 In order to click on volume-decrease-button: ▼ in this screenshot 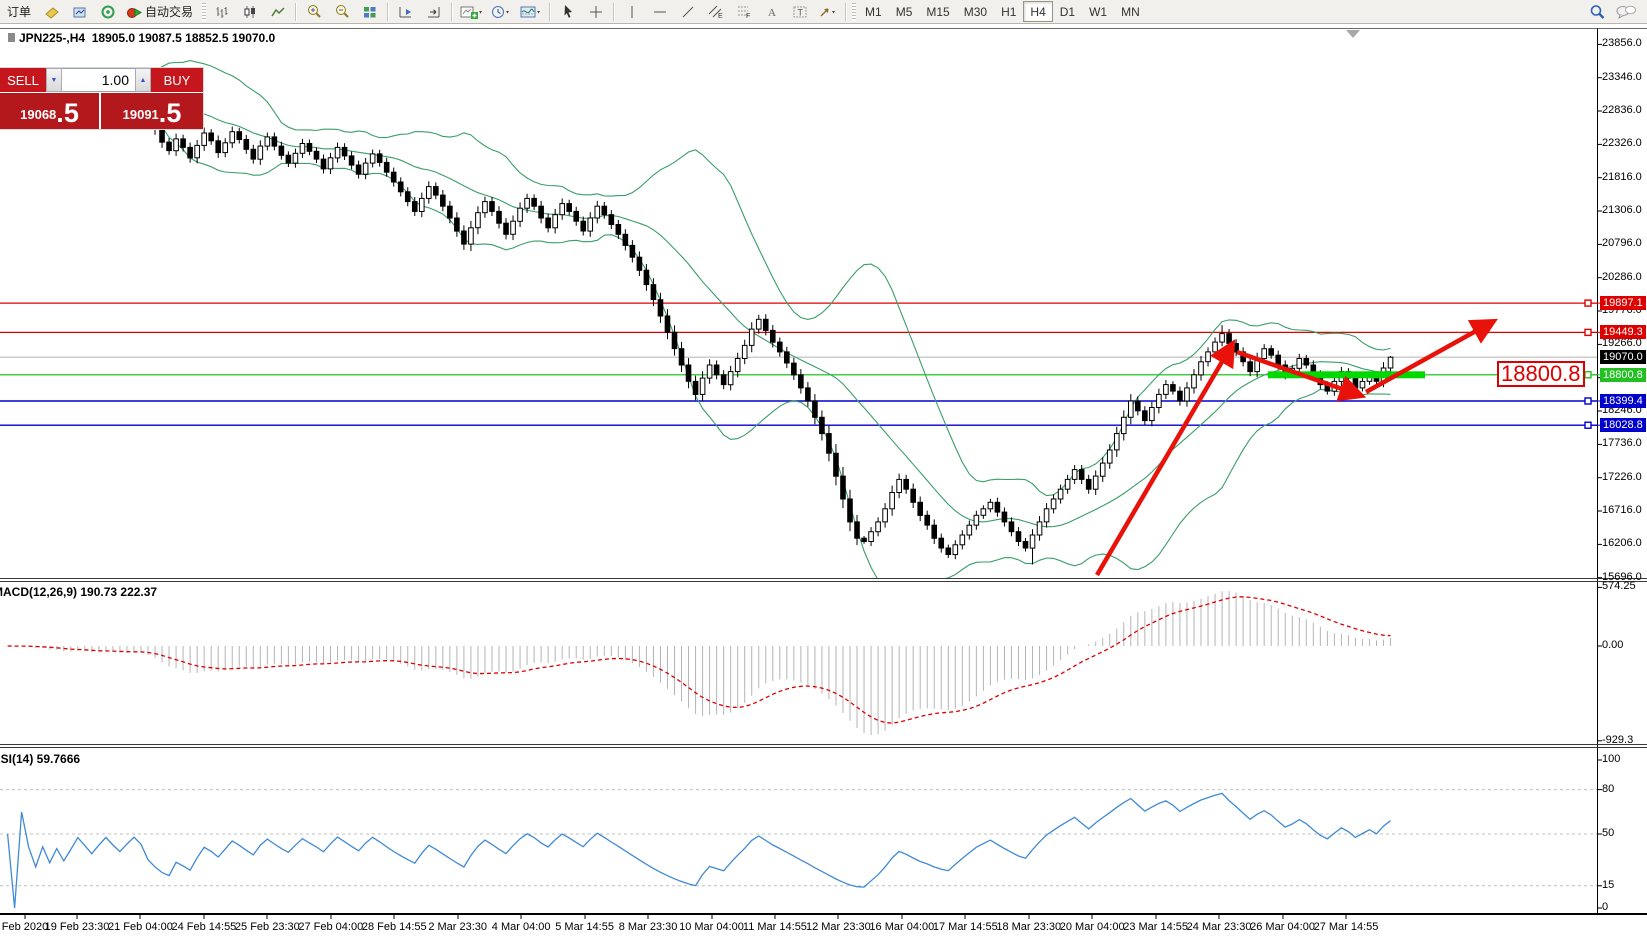, I will do `click(54, 80)`.